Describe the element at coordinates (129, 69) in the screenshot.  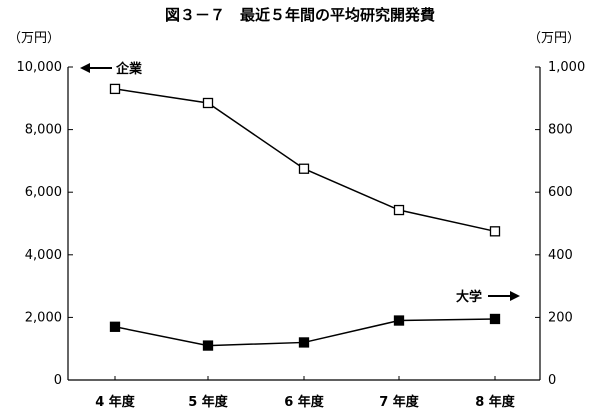
I see `company-series-label: 企業` at that location.